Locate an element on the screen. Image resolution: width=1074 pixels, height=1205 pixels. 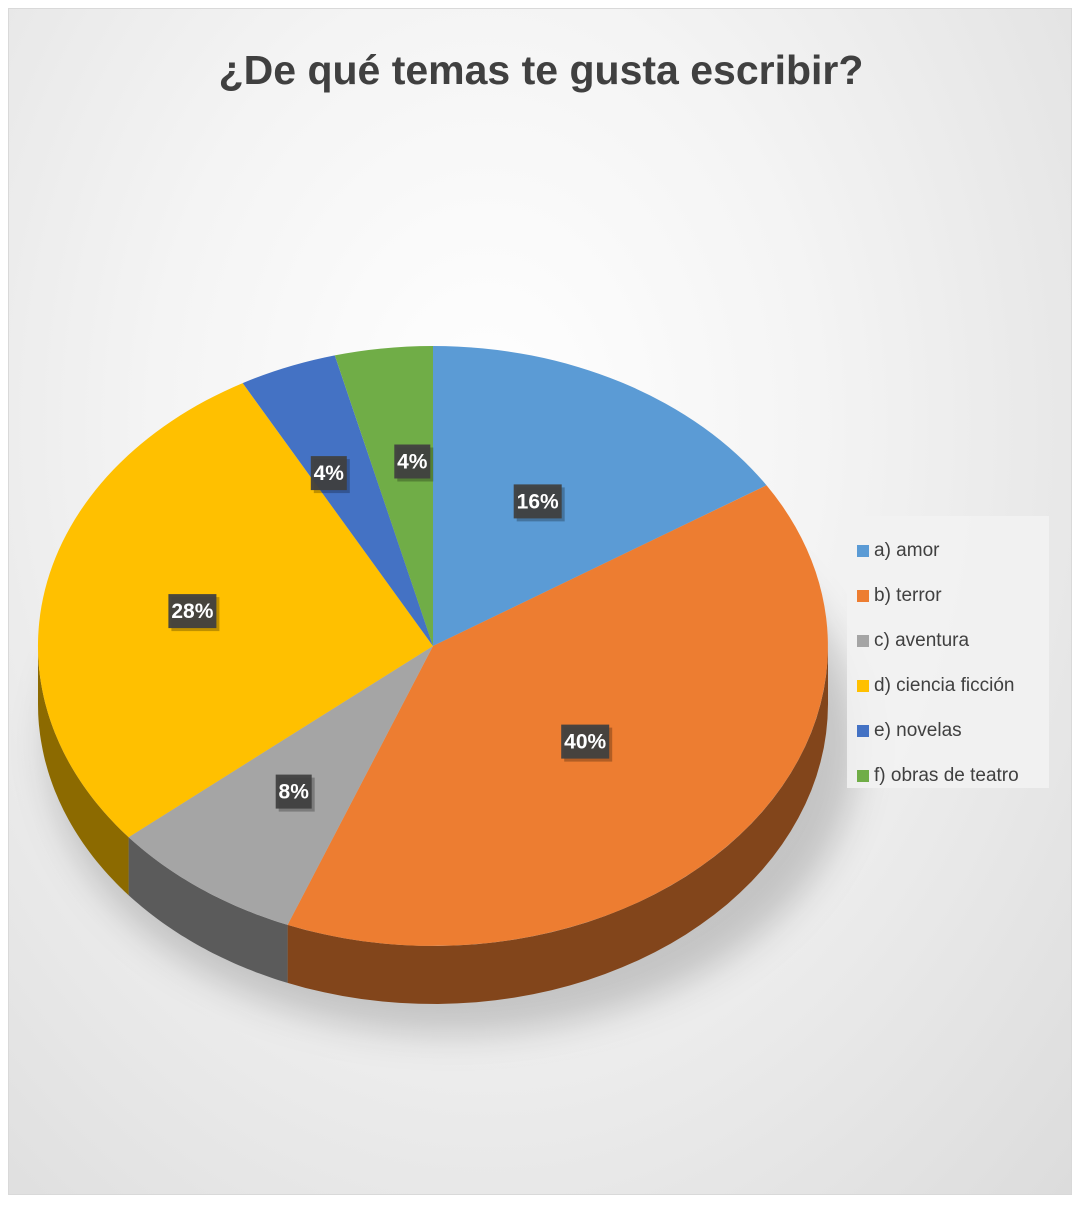
pie-side-c-aventura is located at coordinates (208, 910).